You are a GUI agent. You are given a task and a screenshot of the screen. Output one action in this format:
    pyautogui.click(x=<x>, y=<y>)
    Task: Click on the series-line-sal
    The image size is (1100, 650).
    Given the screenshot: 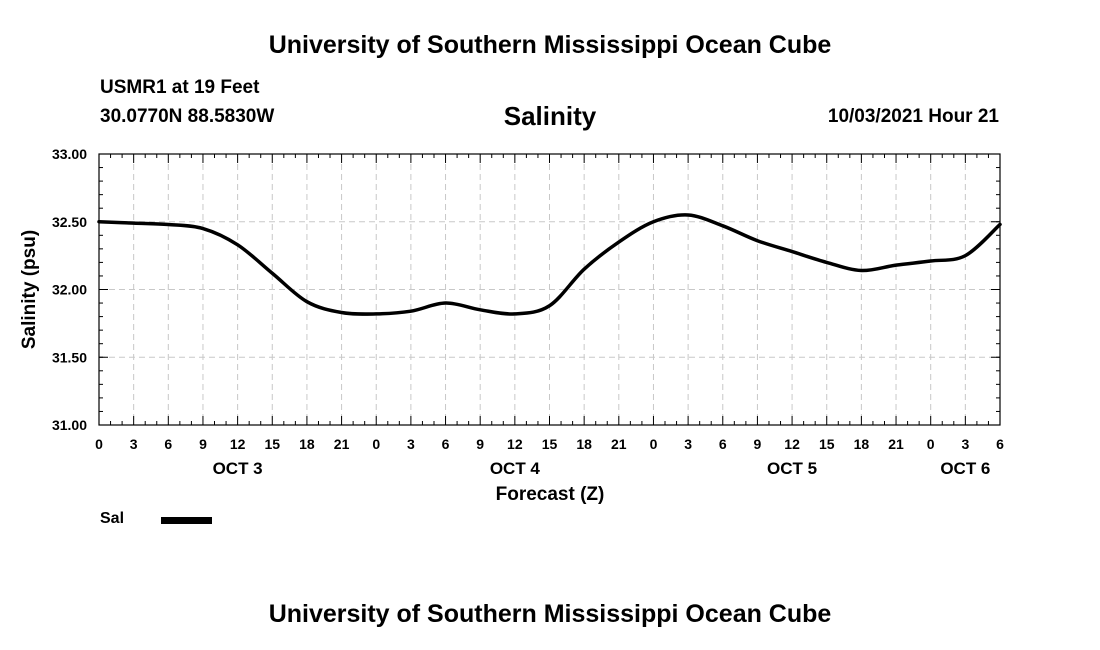 What is the action you would take?
    pyautogui.click(x=549, y=264)
    